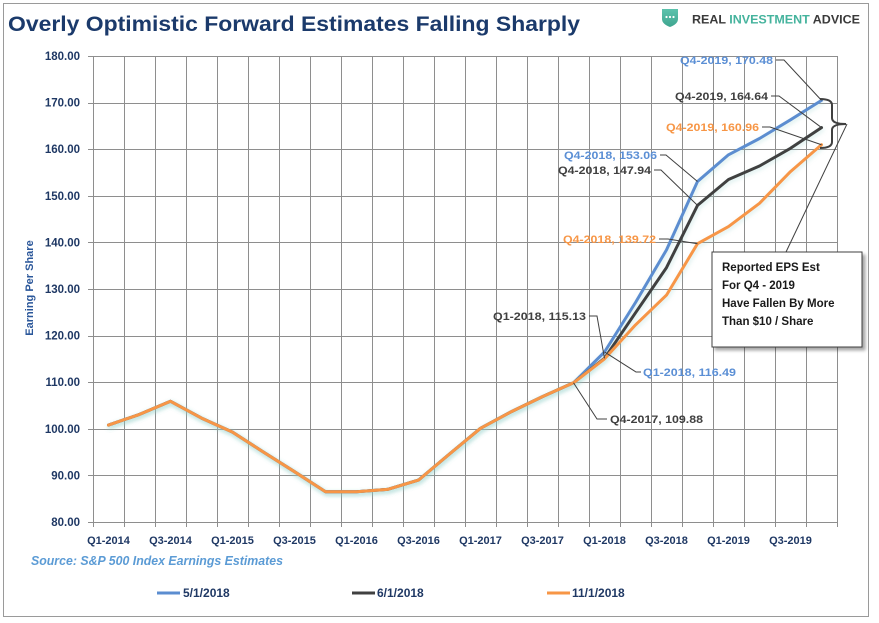  What do you see at coordinates (722, 97) in the screenshot?
I see `data-label: Q4-2019, 164.64` at bounding box center [722, 97].